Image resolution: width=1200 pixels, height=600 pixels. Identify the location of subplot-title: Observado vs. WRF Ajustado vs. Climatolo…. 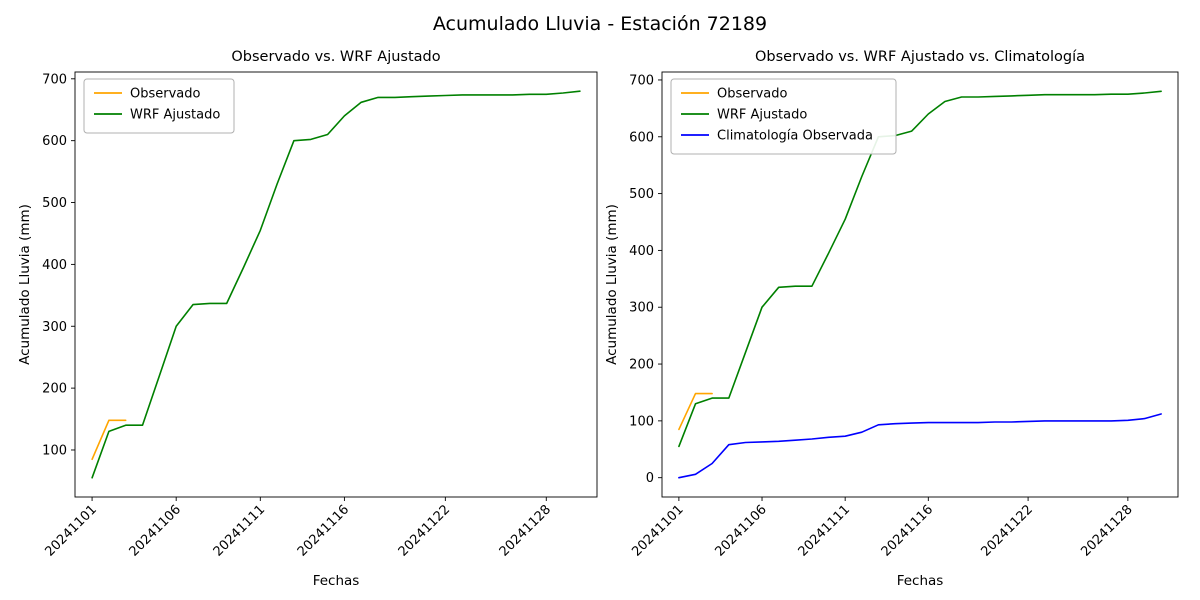
(920, 57).